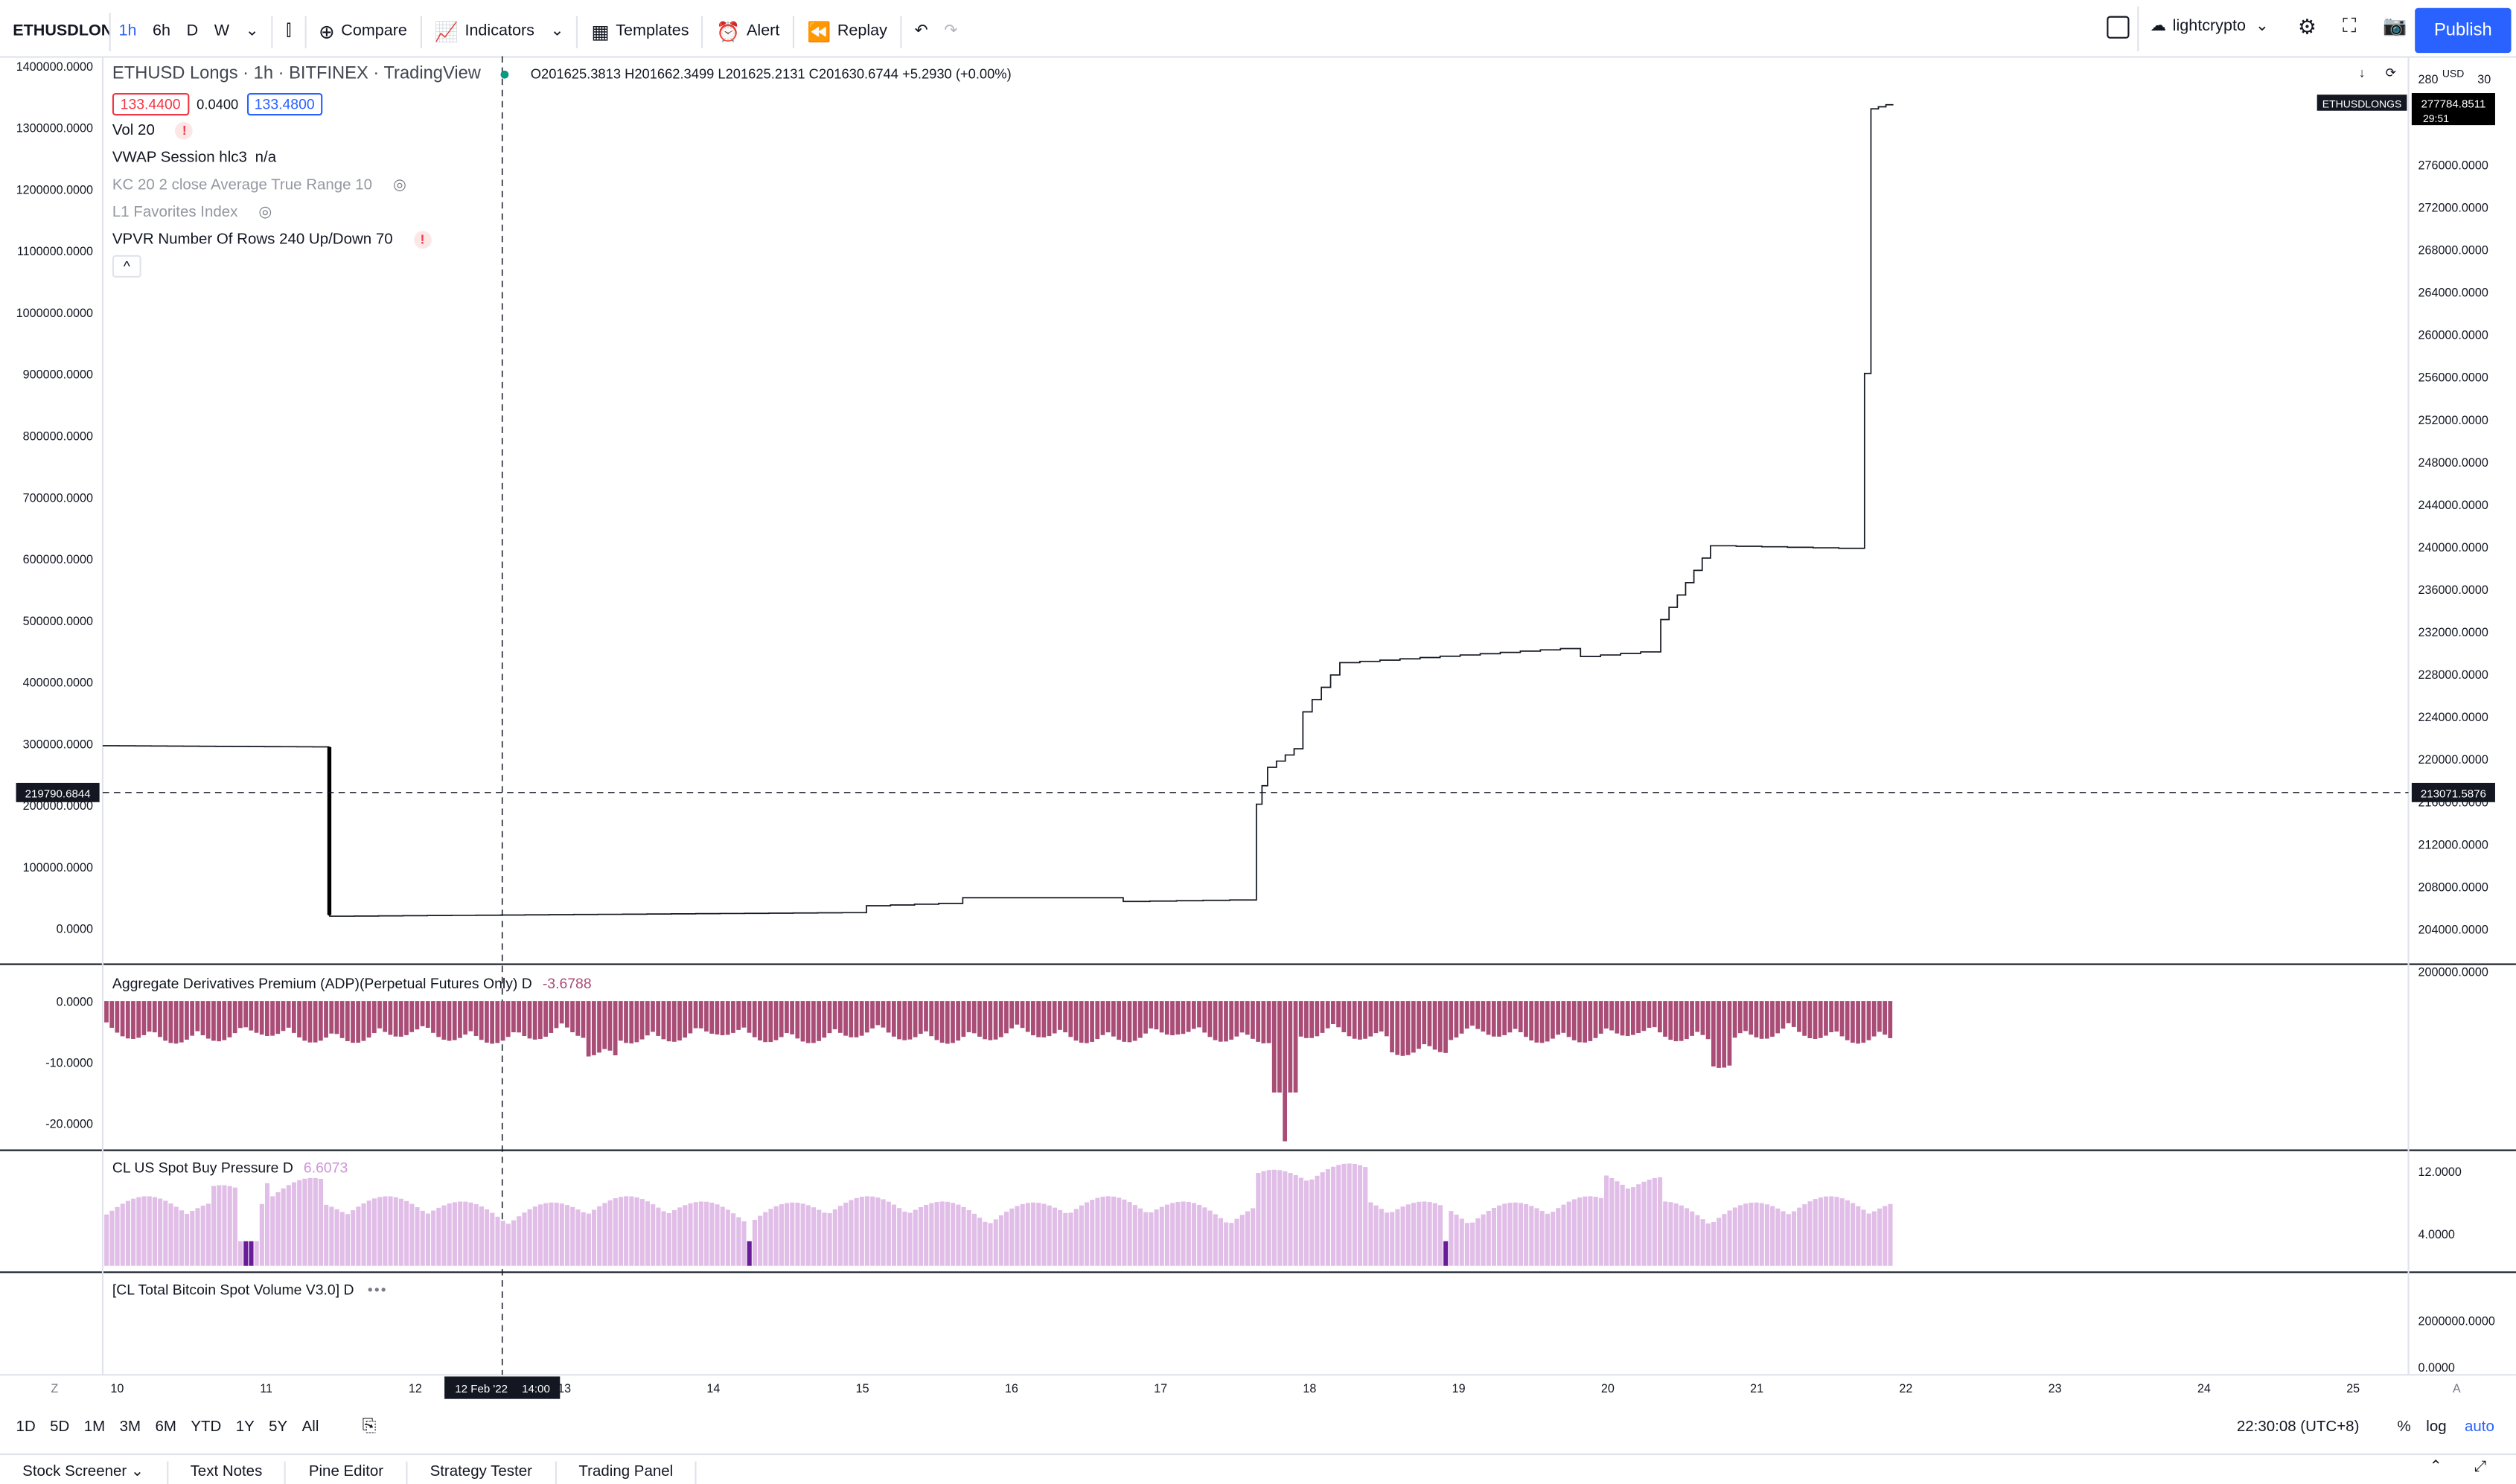 This screenshot has width=2516, height=1484. I want to click on bid-price: 133.4400, so click(150, 103).